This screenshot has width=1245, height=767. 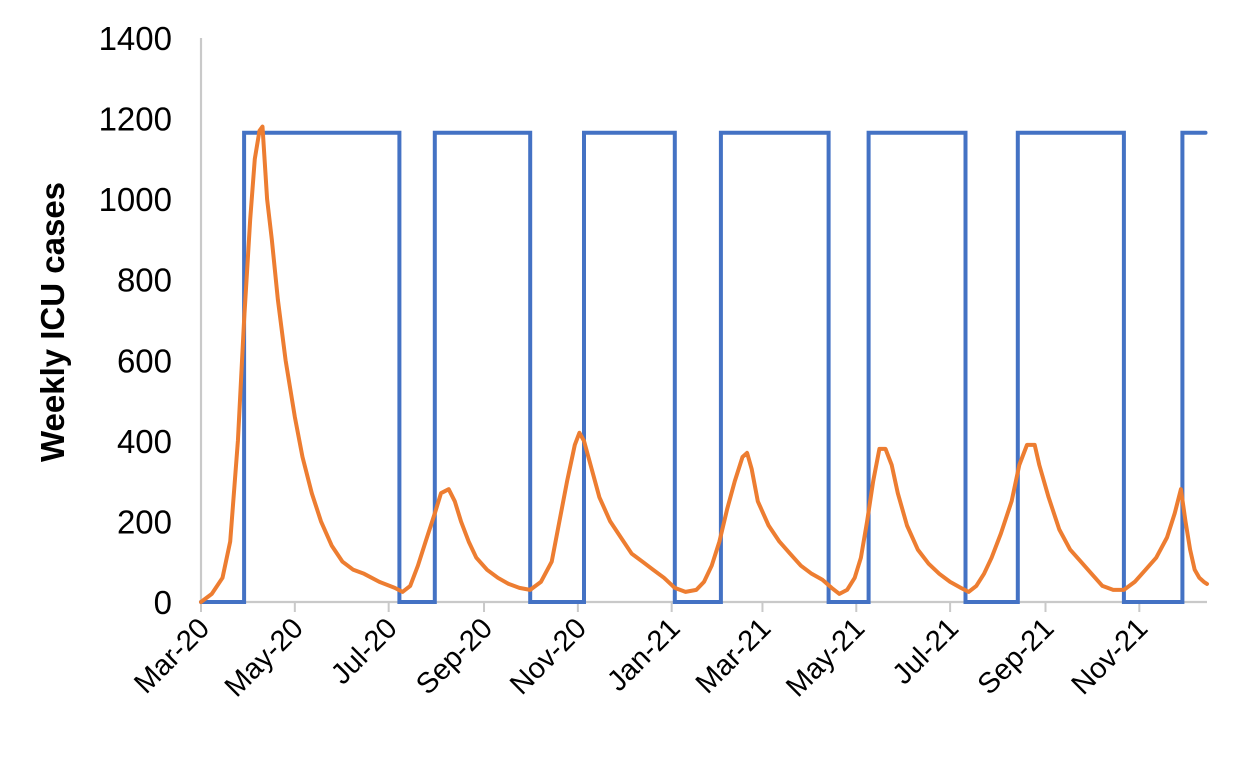 What do you see at coordinates (1016, 656) in the screenshot?
I see `x-tick-label: Sep-21` at bounding box center [1016, 656].